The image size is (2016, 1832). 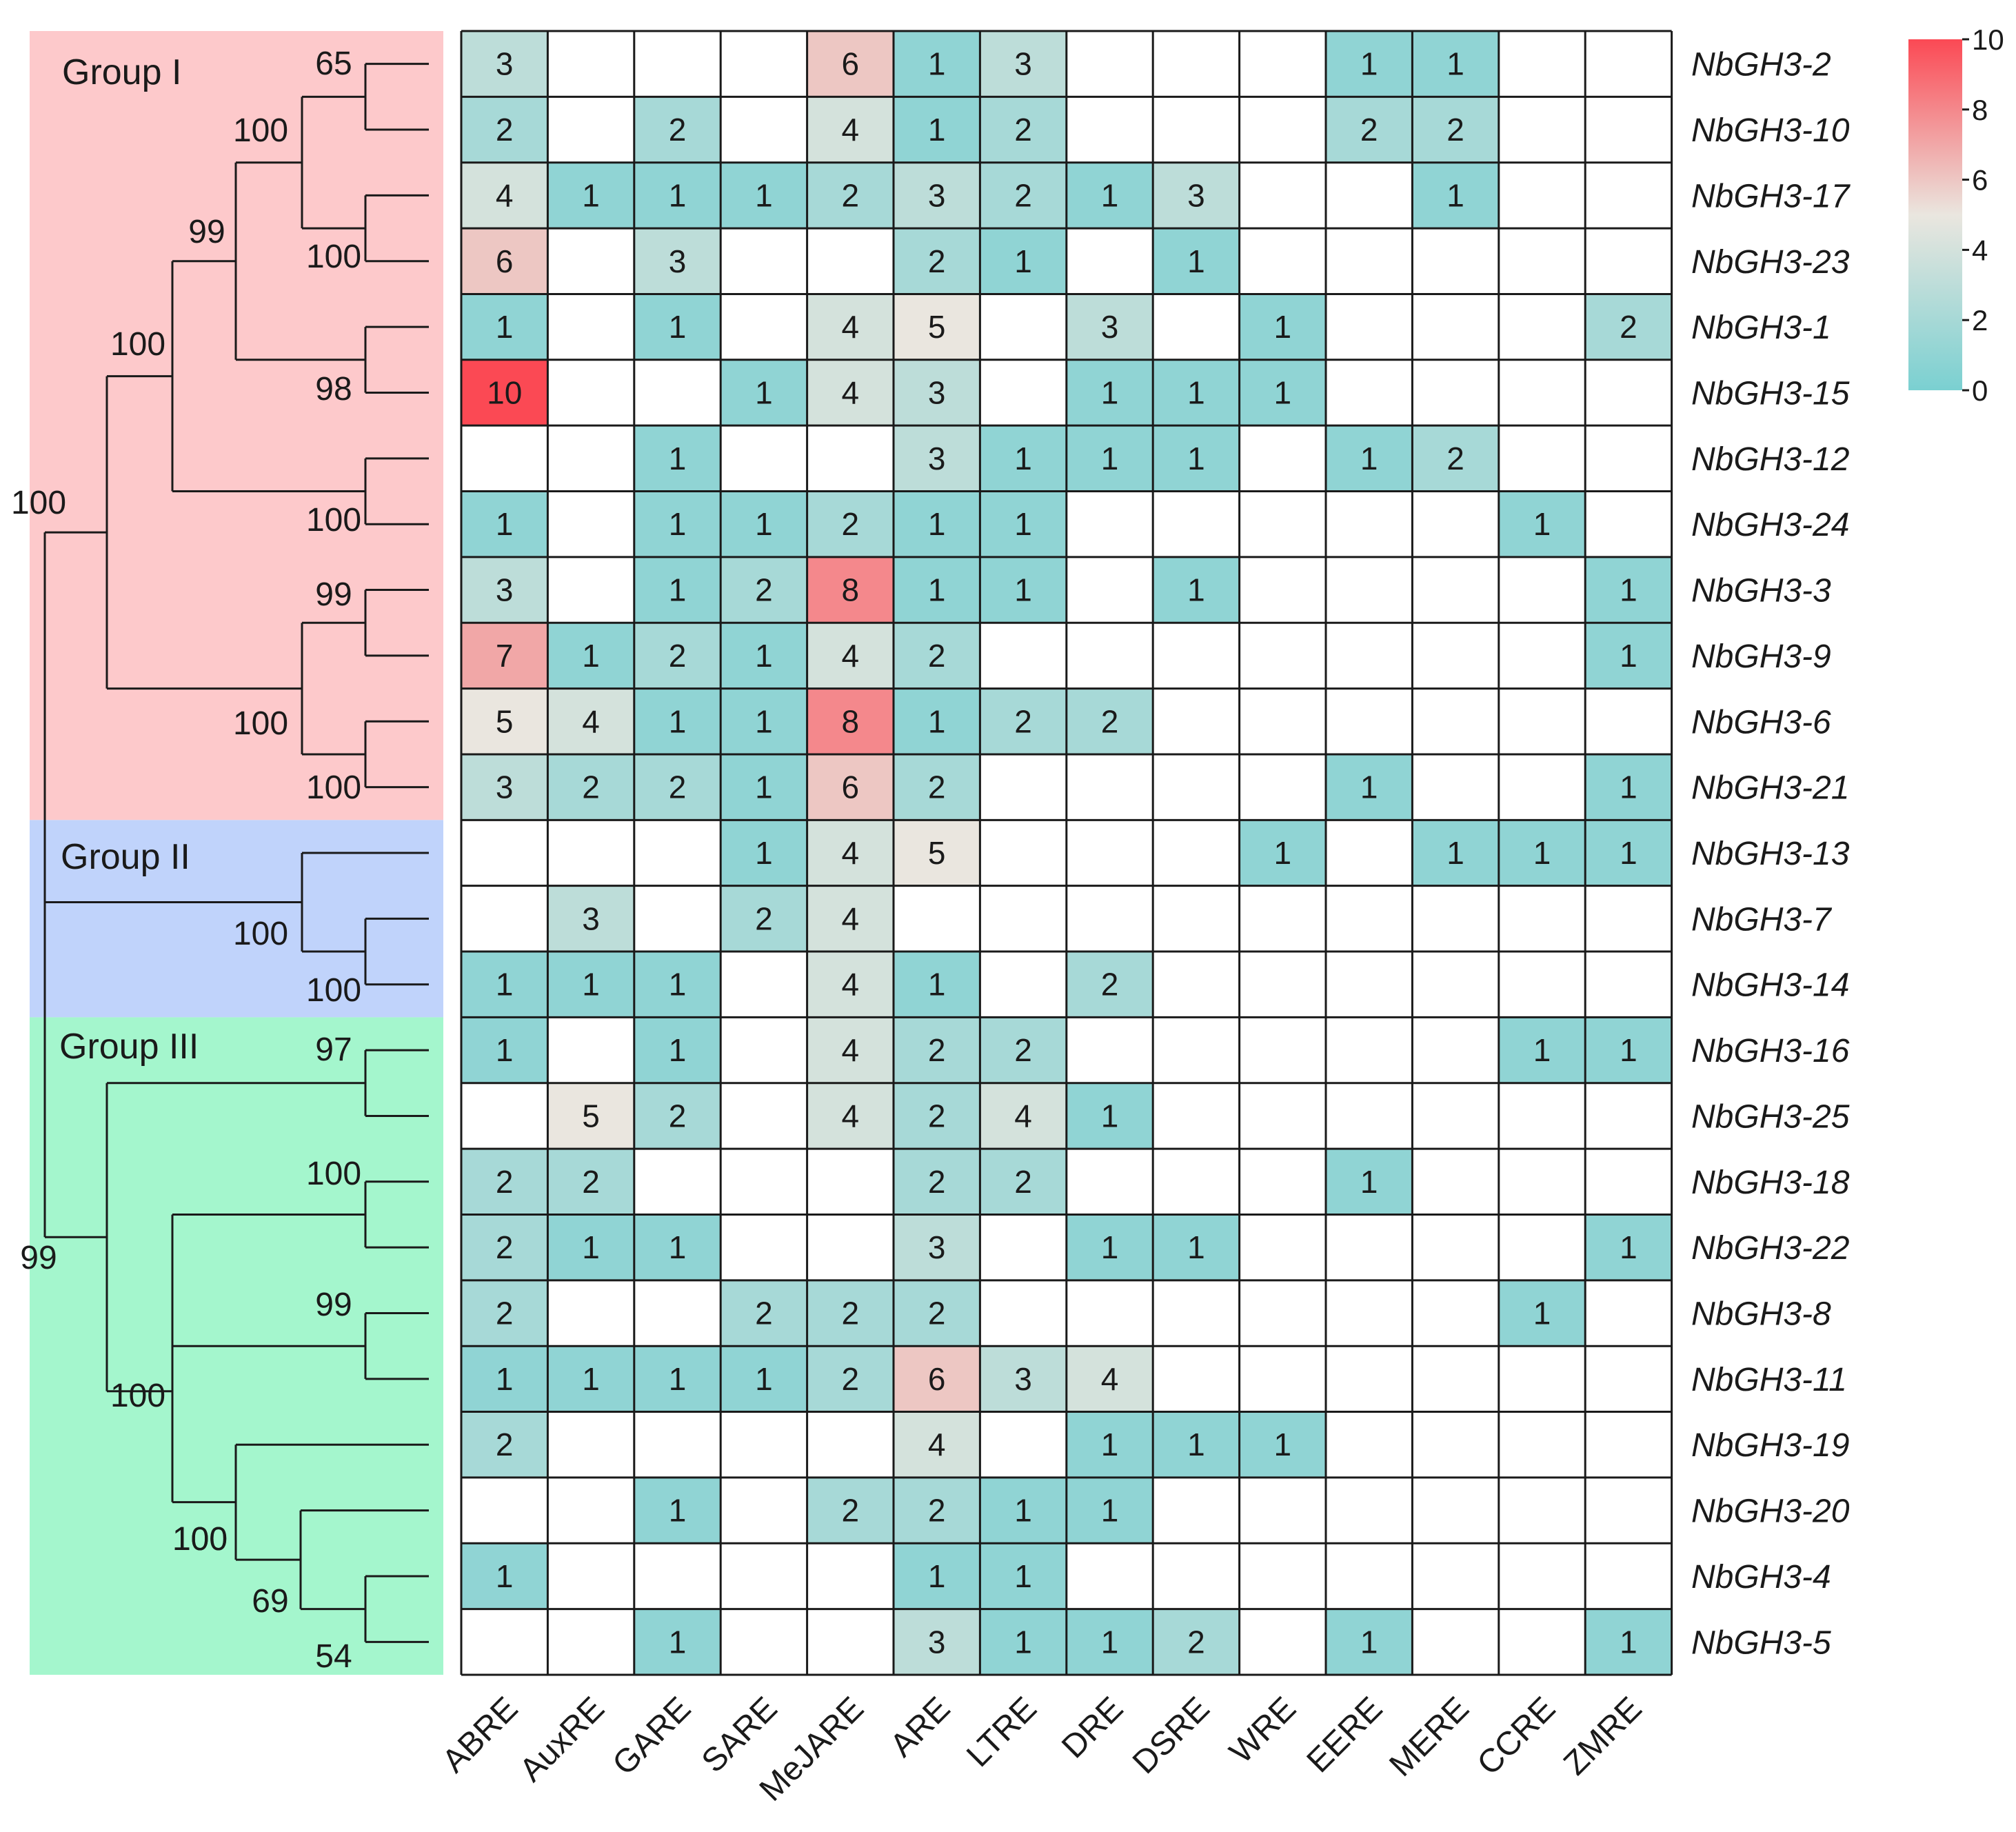 I want to click on gene-label: NbGH3-8, so click(x=1761, y=1314).